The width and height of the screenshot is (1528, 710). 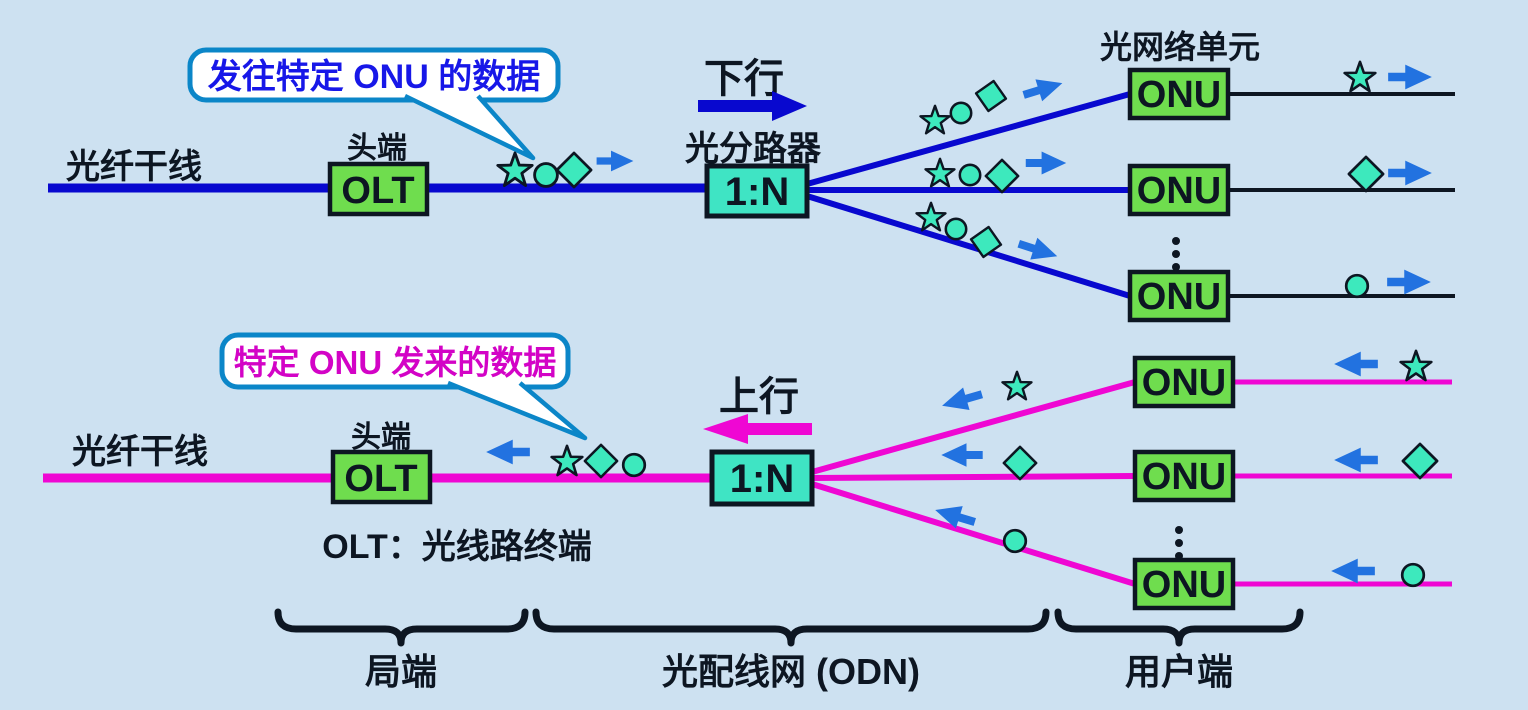 I want to click on olt-box-downstream-label: OLT, so click(x=377, y=191).